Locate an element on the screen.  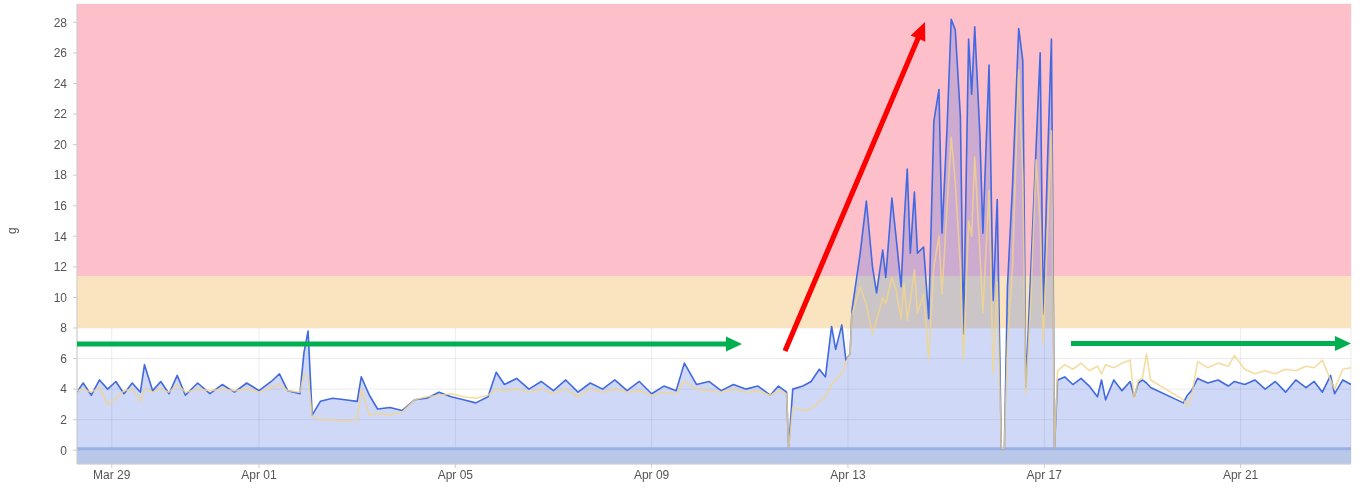
y-tick-label: 10 is located at coordinates (60, 297).